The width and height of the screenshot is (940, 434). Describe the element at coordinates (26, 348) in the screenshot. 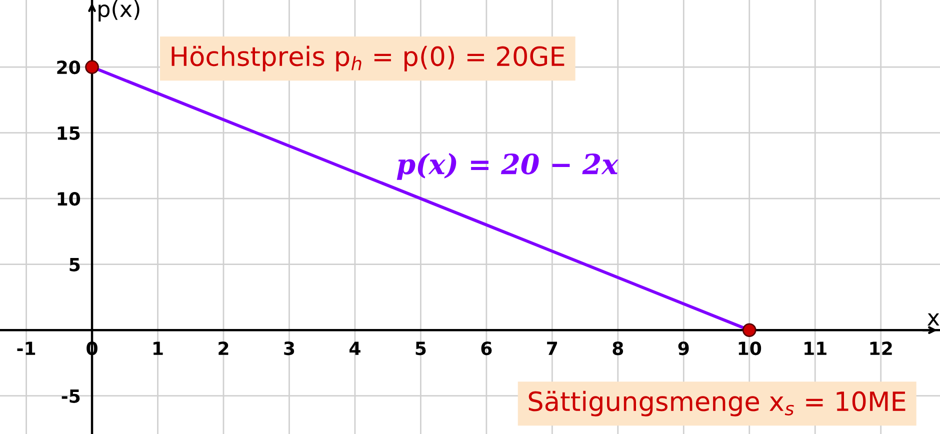

I see `x-tick-label: -1` at that location.